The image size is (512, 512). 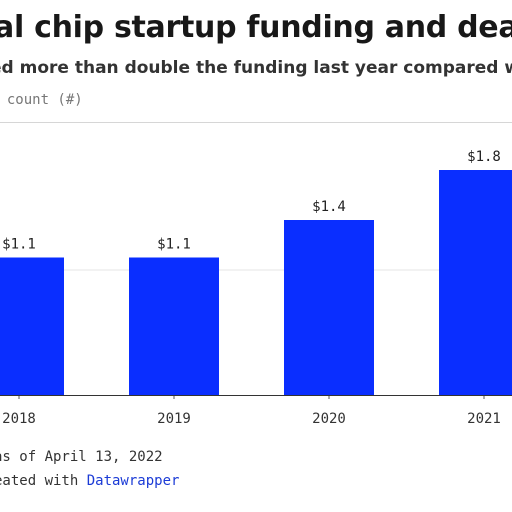 I want to click on chart-title: tal chip startup funding and dea, so click(x=256, y=27).